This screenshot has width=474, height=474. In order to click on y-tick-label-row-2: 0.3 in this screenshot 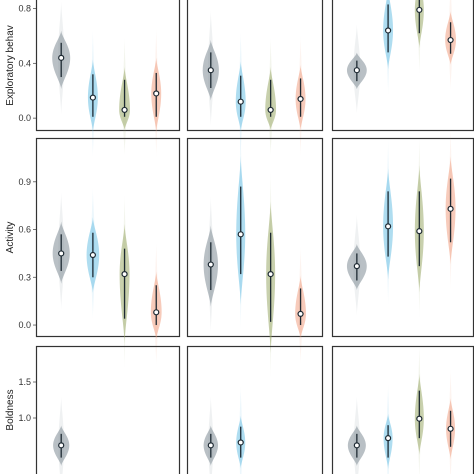, I will do `click(24, 277)`.